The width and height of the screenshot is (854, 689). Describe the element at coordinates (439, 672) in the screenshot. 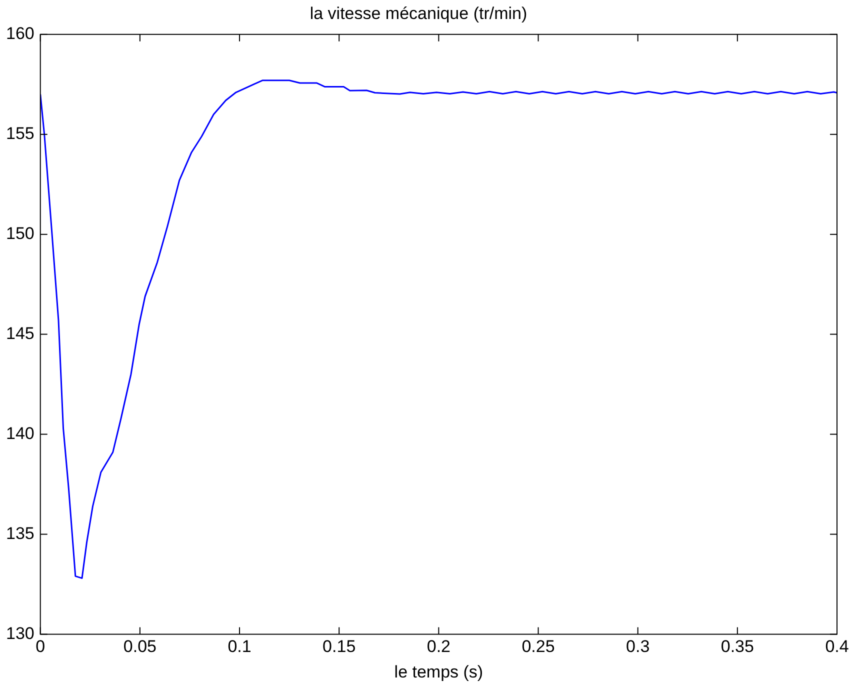

I see `x-axis-title: le temps (s)` at that location.